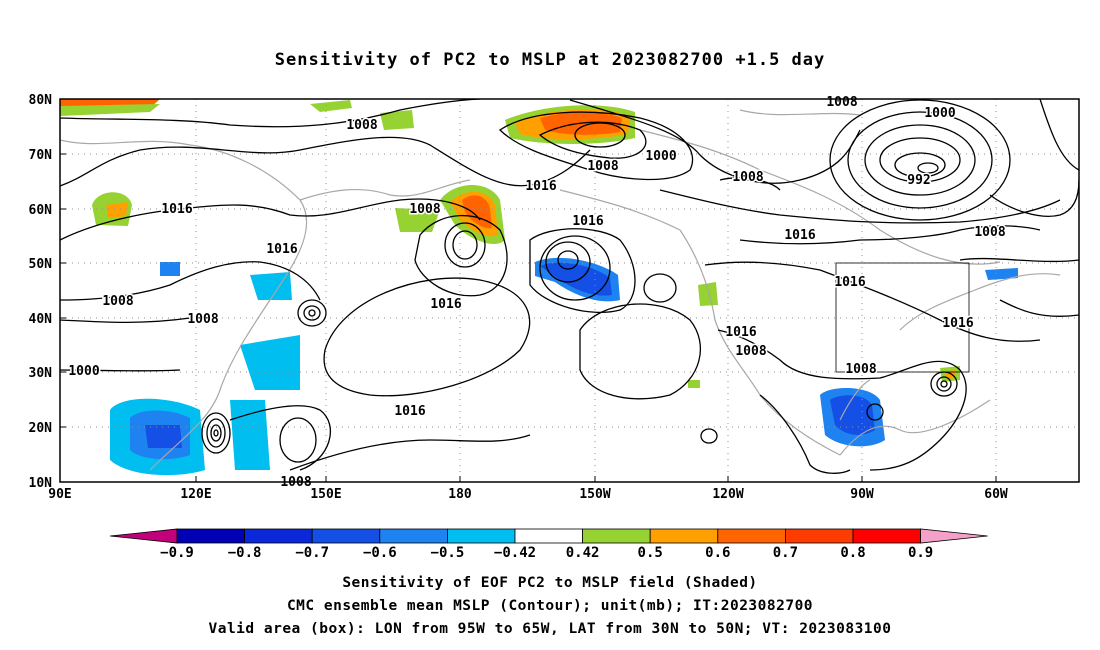 Image resolution: width=1100 pixels, height=650 pixels. I want to click on colorbar-tick-label: −0.42, so click(515, 553).